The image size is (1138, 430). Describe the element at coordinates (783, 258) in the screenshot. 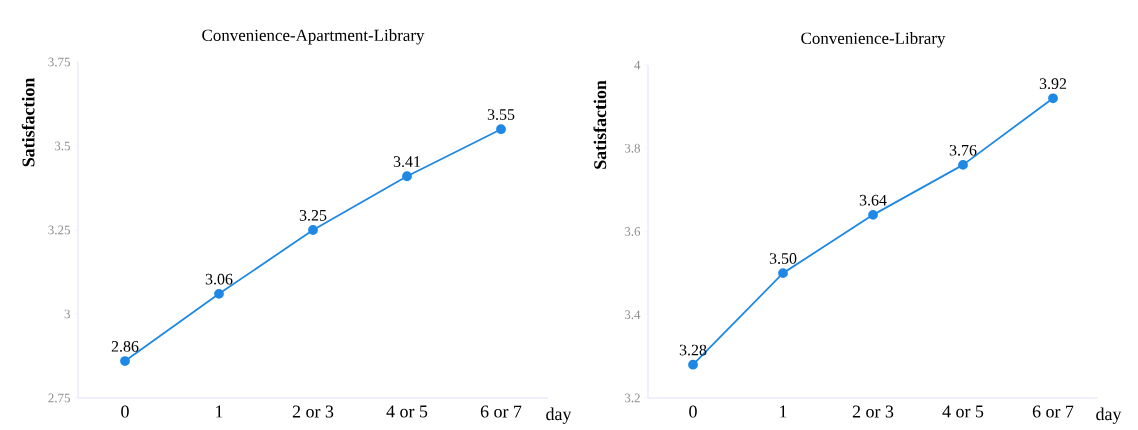

I see `data-label: 3.50` at that location.